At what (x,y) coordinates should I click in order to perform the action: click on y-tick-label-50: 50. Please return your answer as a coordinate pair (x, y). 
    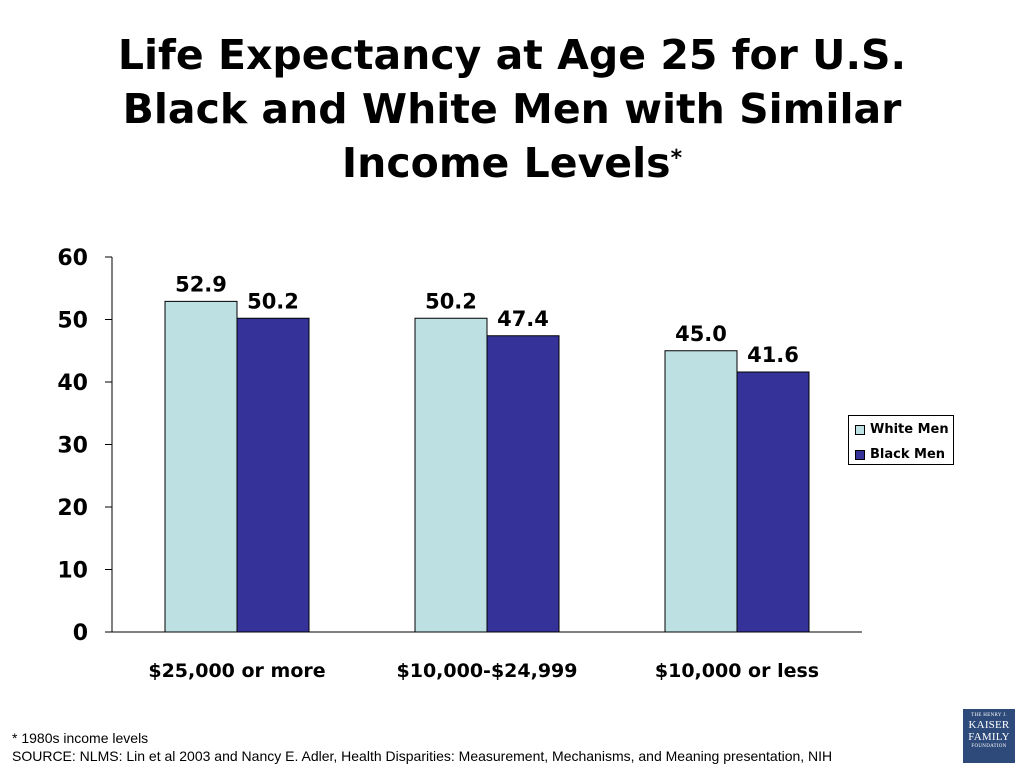
    Looking at the image, I should click on (72, 321).